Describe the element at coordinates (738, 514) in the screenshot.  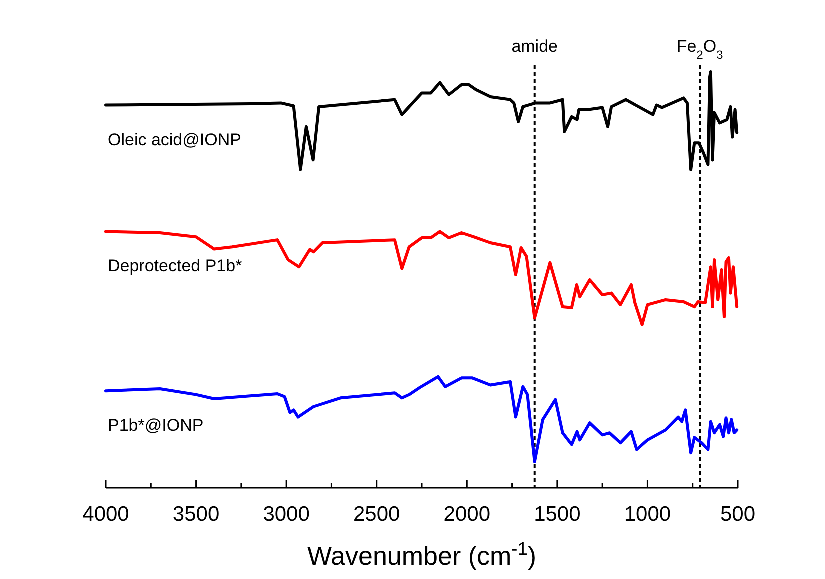
I see `x-tick-label: 500` at that location.